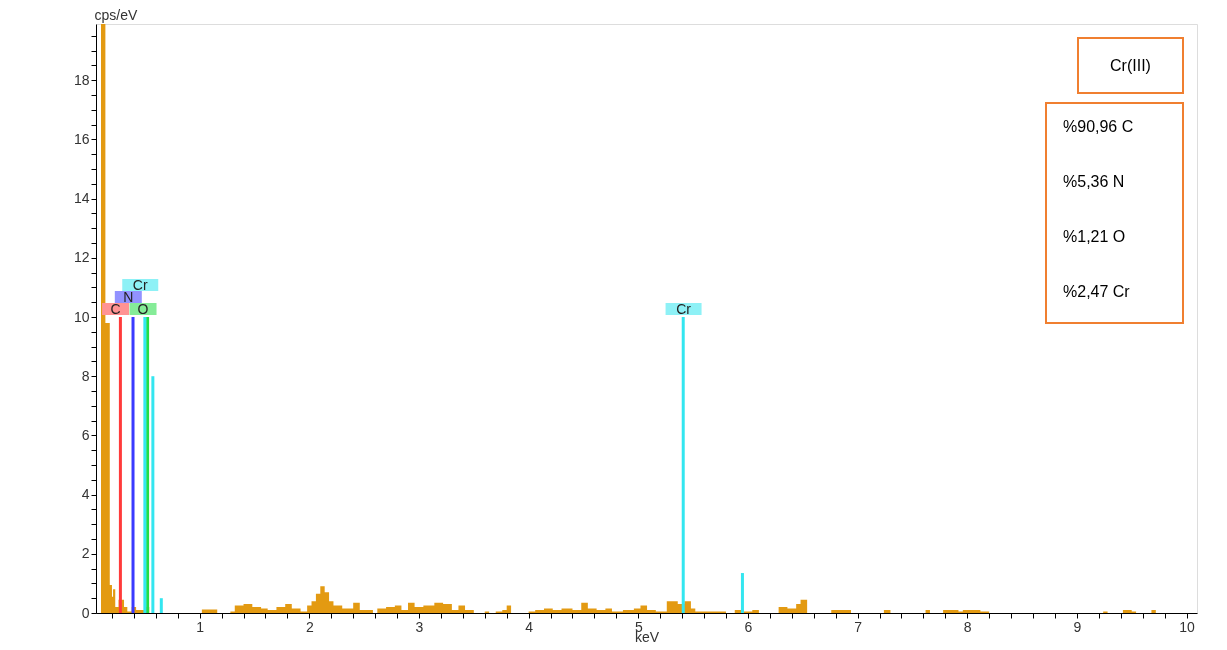 The width and height of the screenshot is (1227, 650). Describe the element at coordinates (81, 79) in the screenshot. I see `y-tick-label: 18` at that location.